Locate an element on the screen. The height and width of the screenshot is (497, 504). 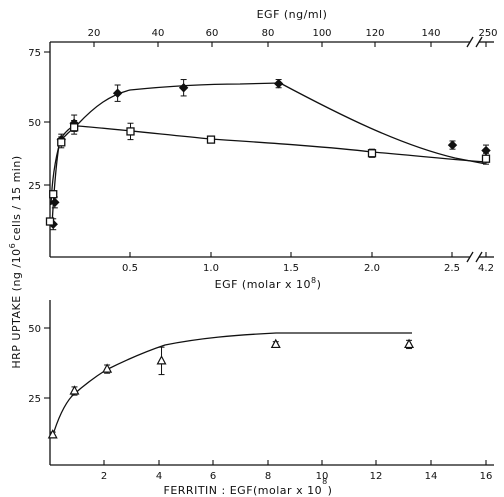
square-series-curve is located at coordinates (268, 165).